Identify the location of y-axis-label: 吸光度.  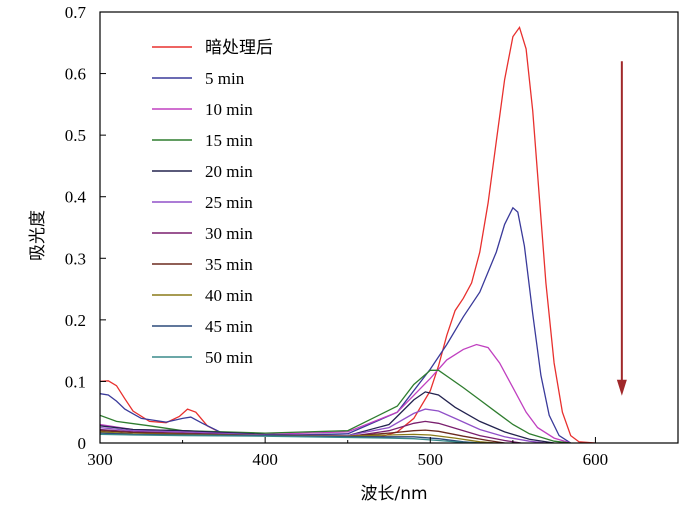
(38, 235).